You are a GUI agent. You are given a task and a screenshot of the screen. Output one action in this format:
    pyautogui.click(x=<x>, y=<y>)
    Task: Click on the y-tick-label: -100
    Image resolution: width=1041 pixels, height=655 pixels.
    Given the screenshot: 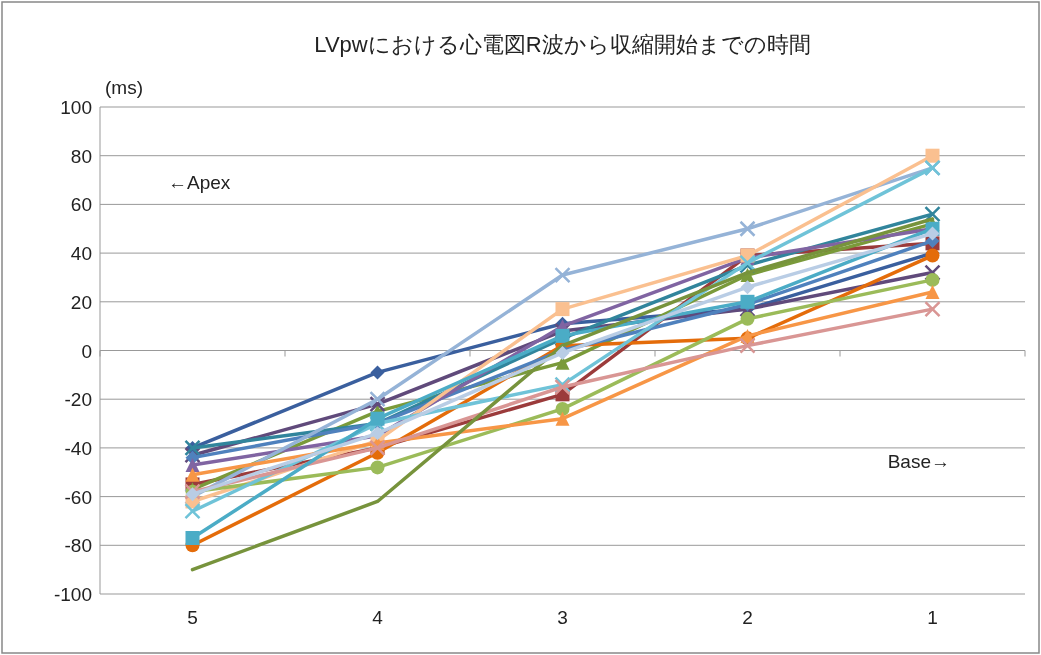 What is the action you would take?
    pyautogui.click(x=72, y=594)
    